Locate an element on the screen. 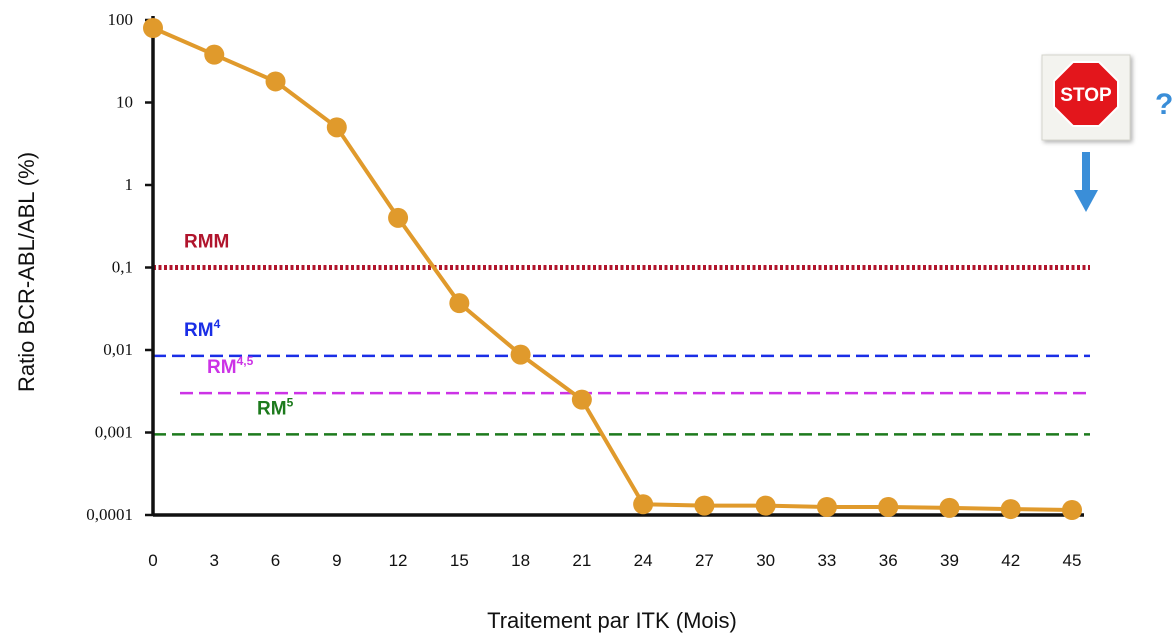 This screenshot has width=1173, height=639. x-tick-label: 42 is located at coordinates (1010, 560).